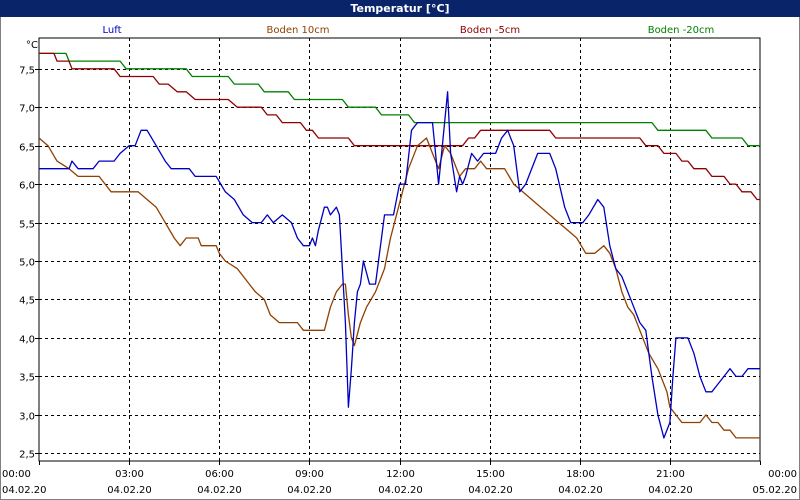  What do you see at coordinates (112, 30) in the screenshot?
I see `legend-entry: Luft` at bounding box center [112, 30].